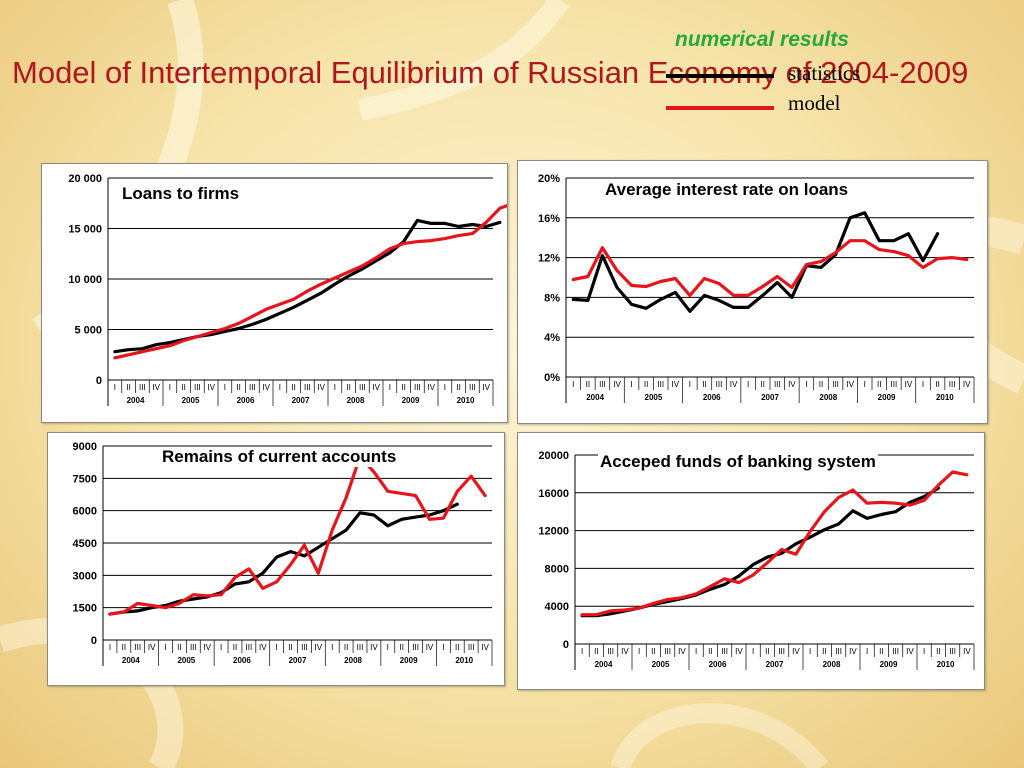 The image size is (1024, 768). I want to click on legend-heading: numerical results, so click(762, 39).